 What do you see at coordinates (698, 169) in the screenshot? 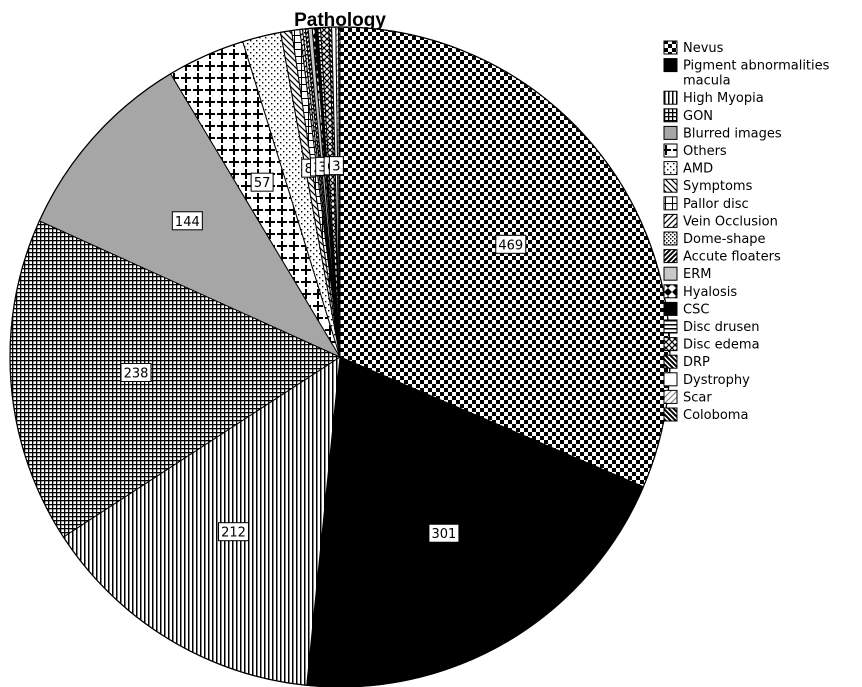
I see `legend-label: AMD` at bounding box center [698, 169].